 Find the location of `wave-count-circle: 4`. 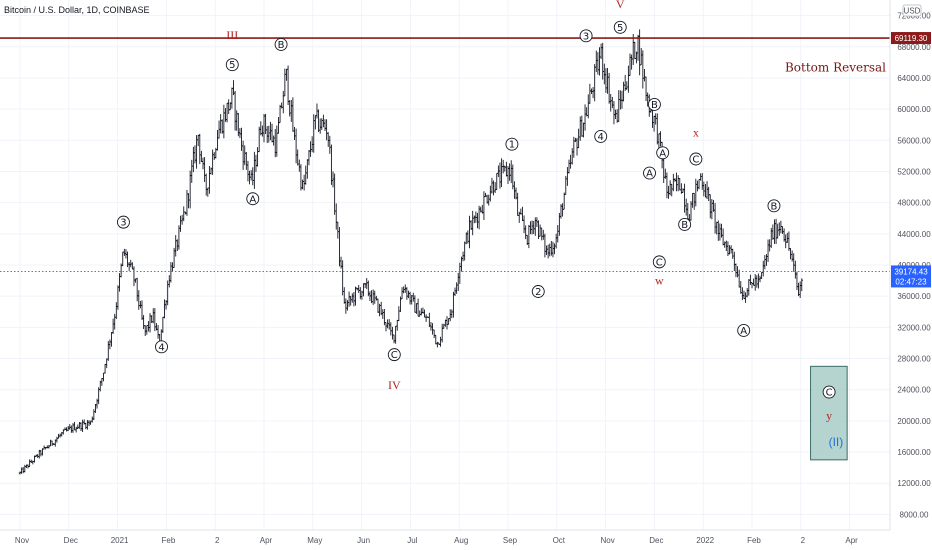

wave-count-circle: 4 is located at coordinates (601, 136).